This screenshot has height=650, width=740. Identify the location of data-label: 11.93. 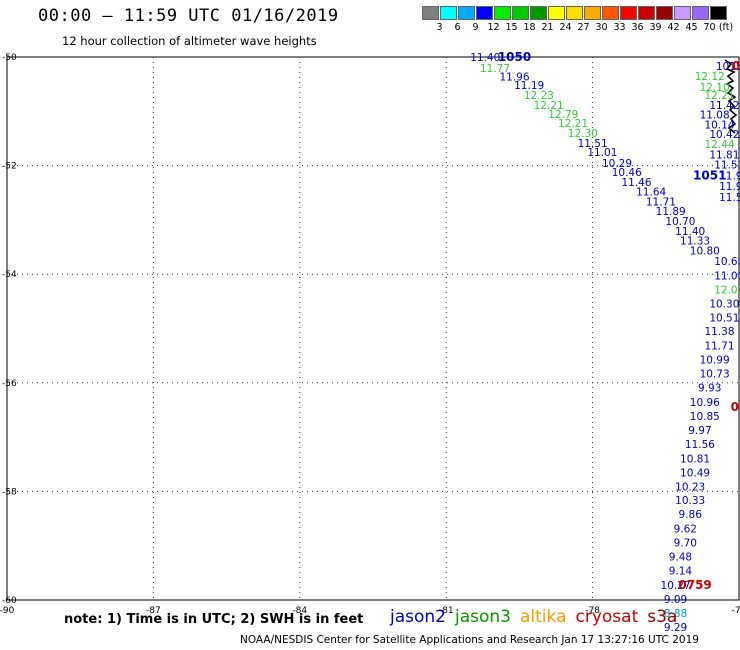
(729, 187).